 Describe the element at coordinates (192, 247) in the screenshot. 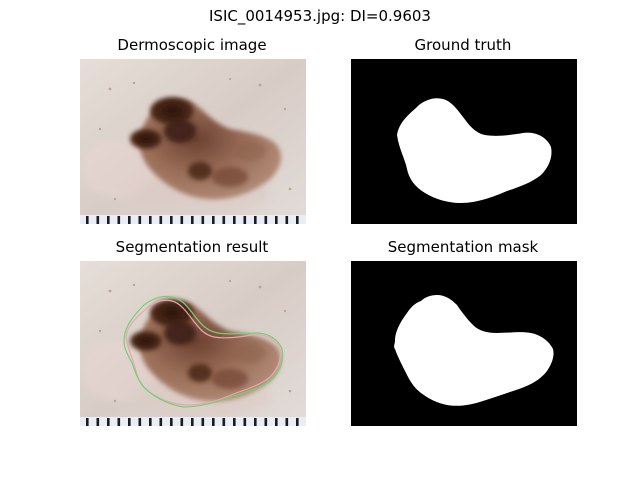

I see `segmentation-result-title: Segmentation result` at that location.